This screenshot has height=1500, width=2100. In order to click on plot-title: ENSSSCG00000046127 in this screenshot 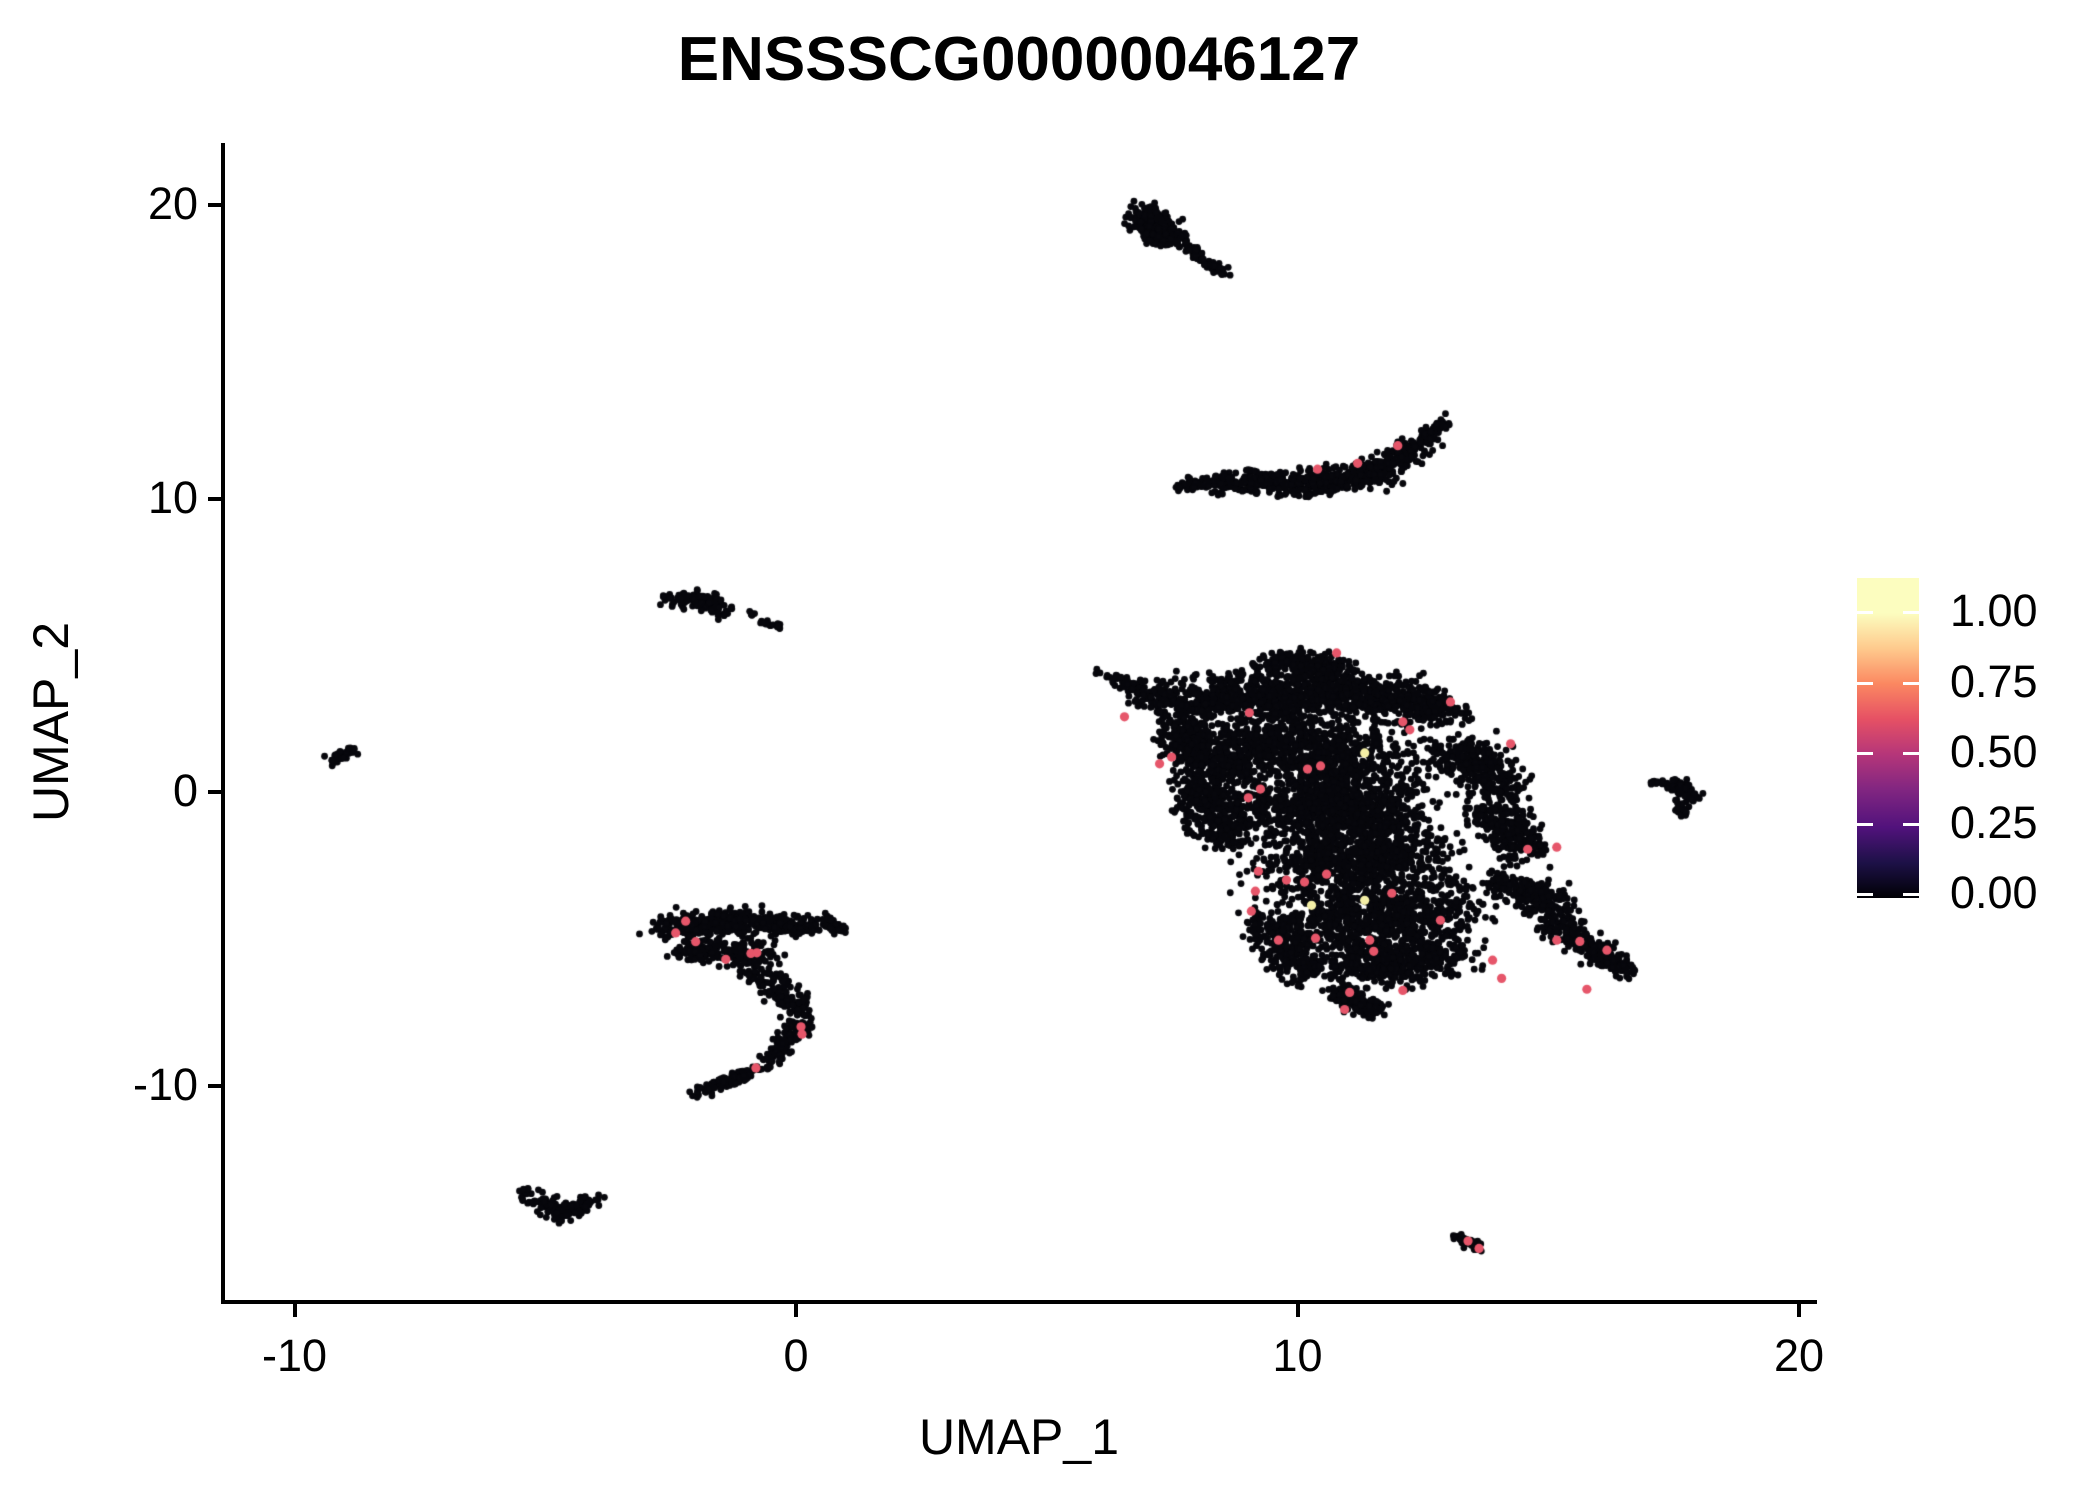, I will do `click(1019, 59)`.